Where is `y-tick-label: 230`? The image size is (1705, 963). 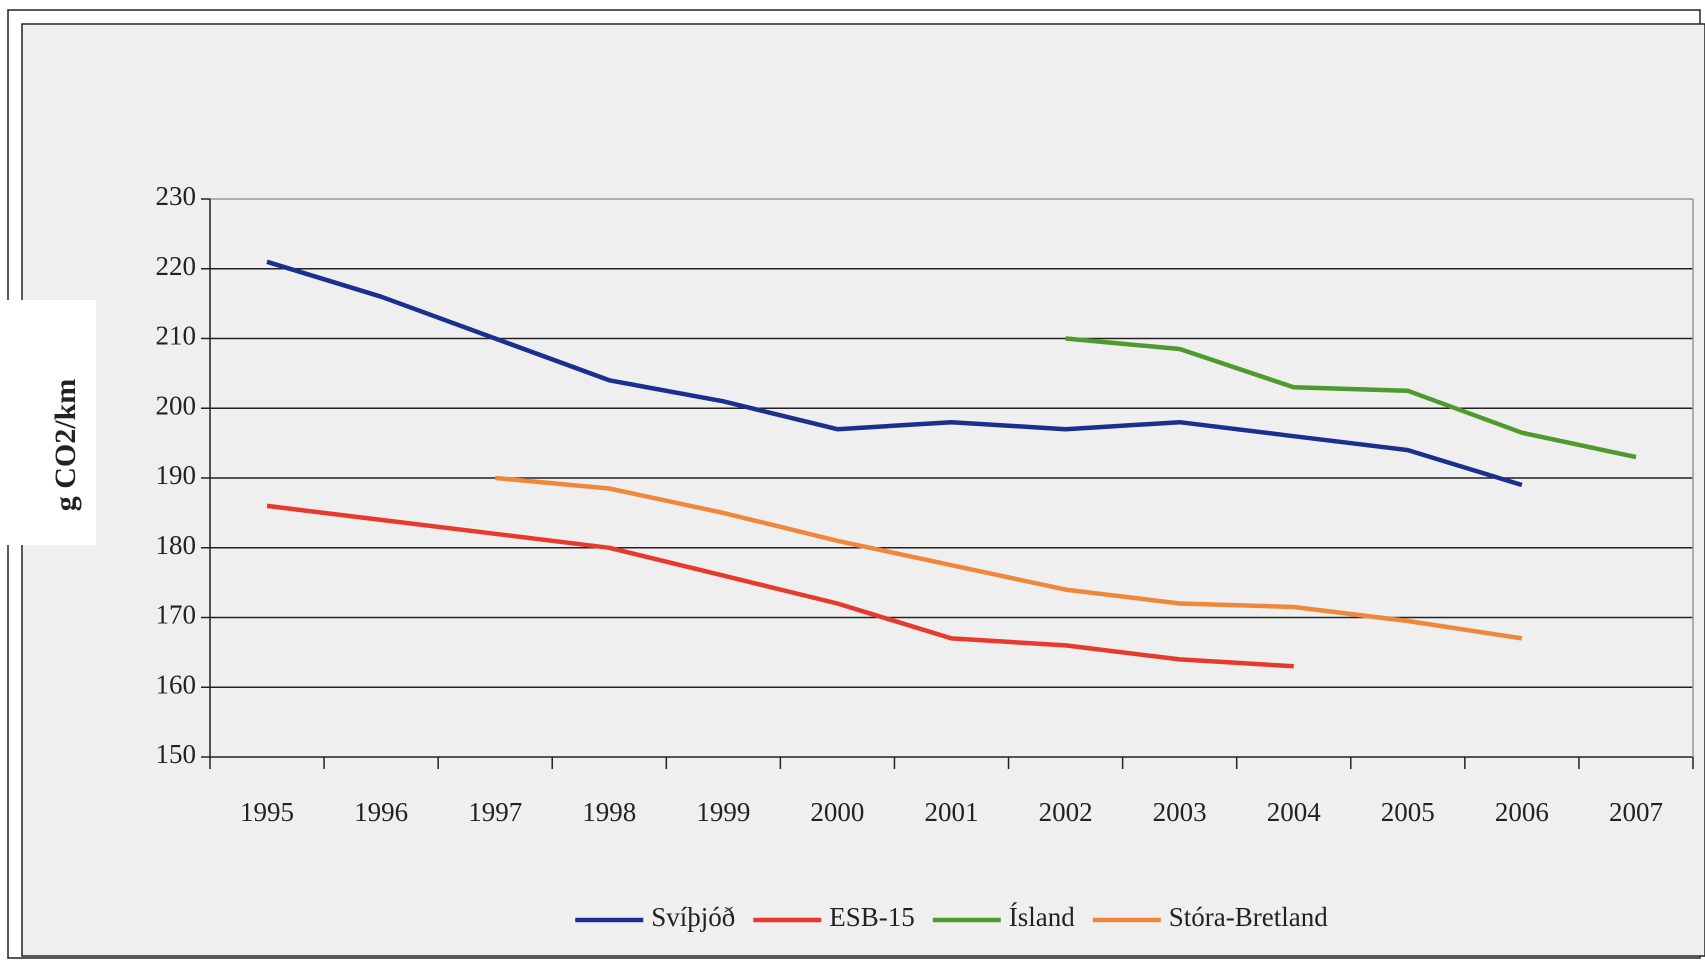
y-tick-label: 230 is located at coordinates (176, 196).